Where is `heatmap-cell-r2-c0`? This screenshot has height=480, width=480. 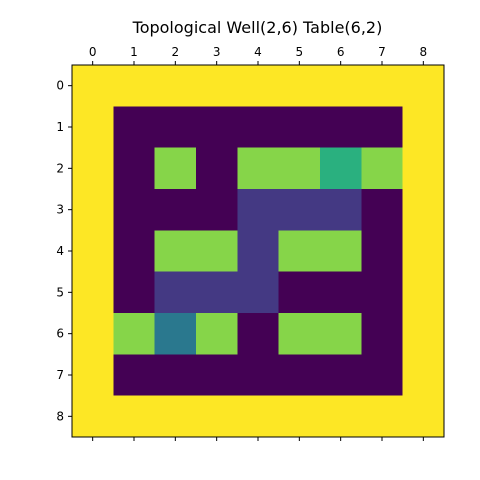
heatmap-cell-r2-c0 is located at coordinates (93, 168).